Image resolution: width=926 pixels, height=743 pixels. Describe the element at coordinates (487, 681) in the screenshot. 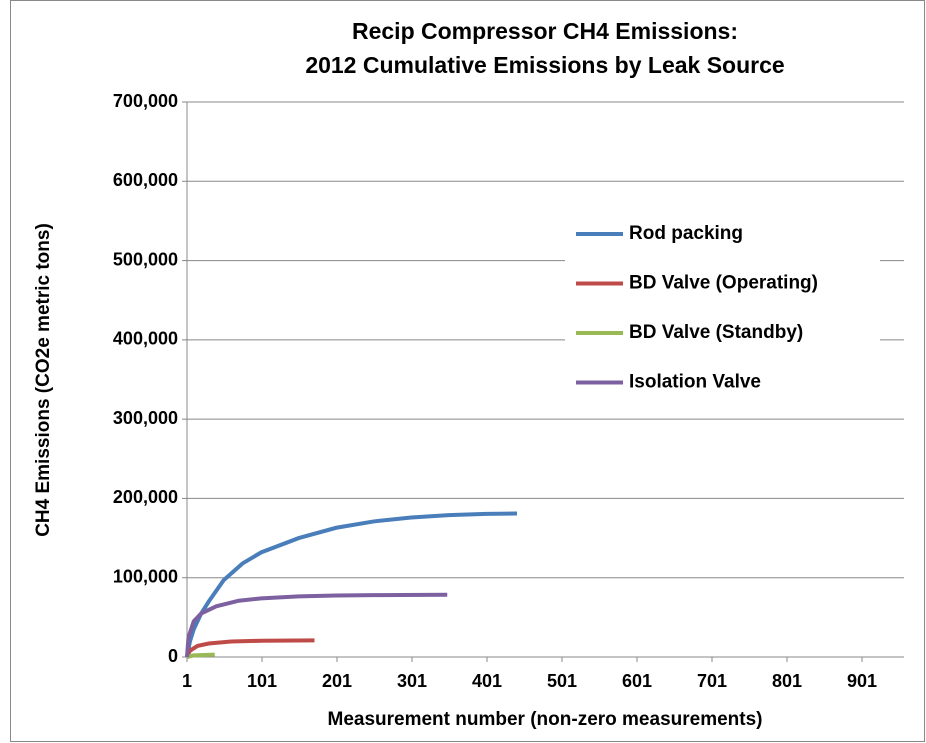

I see `x-tick-label: 401` at that location.